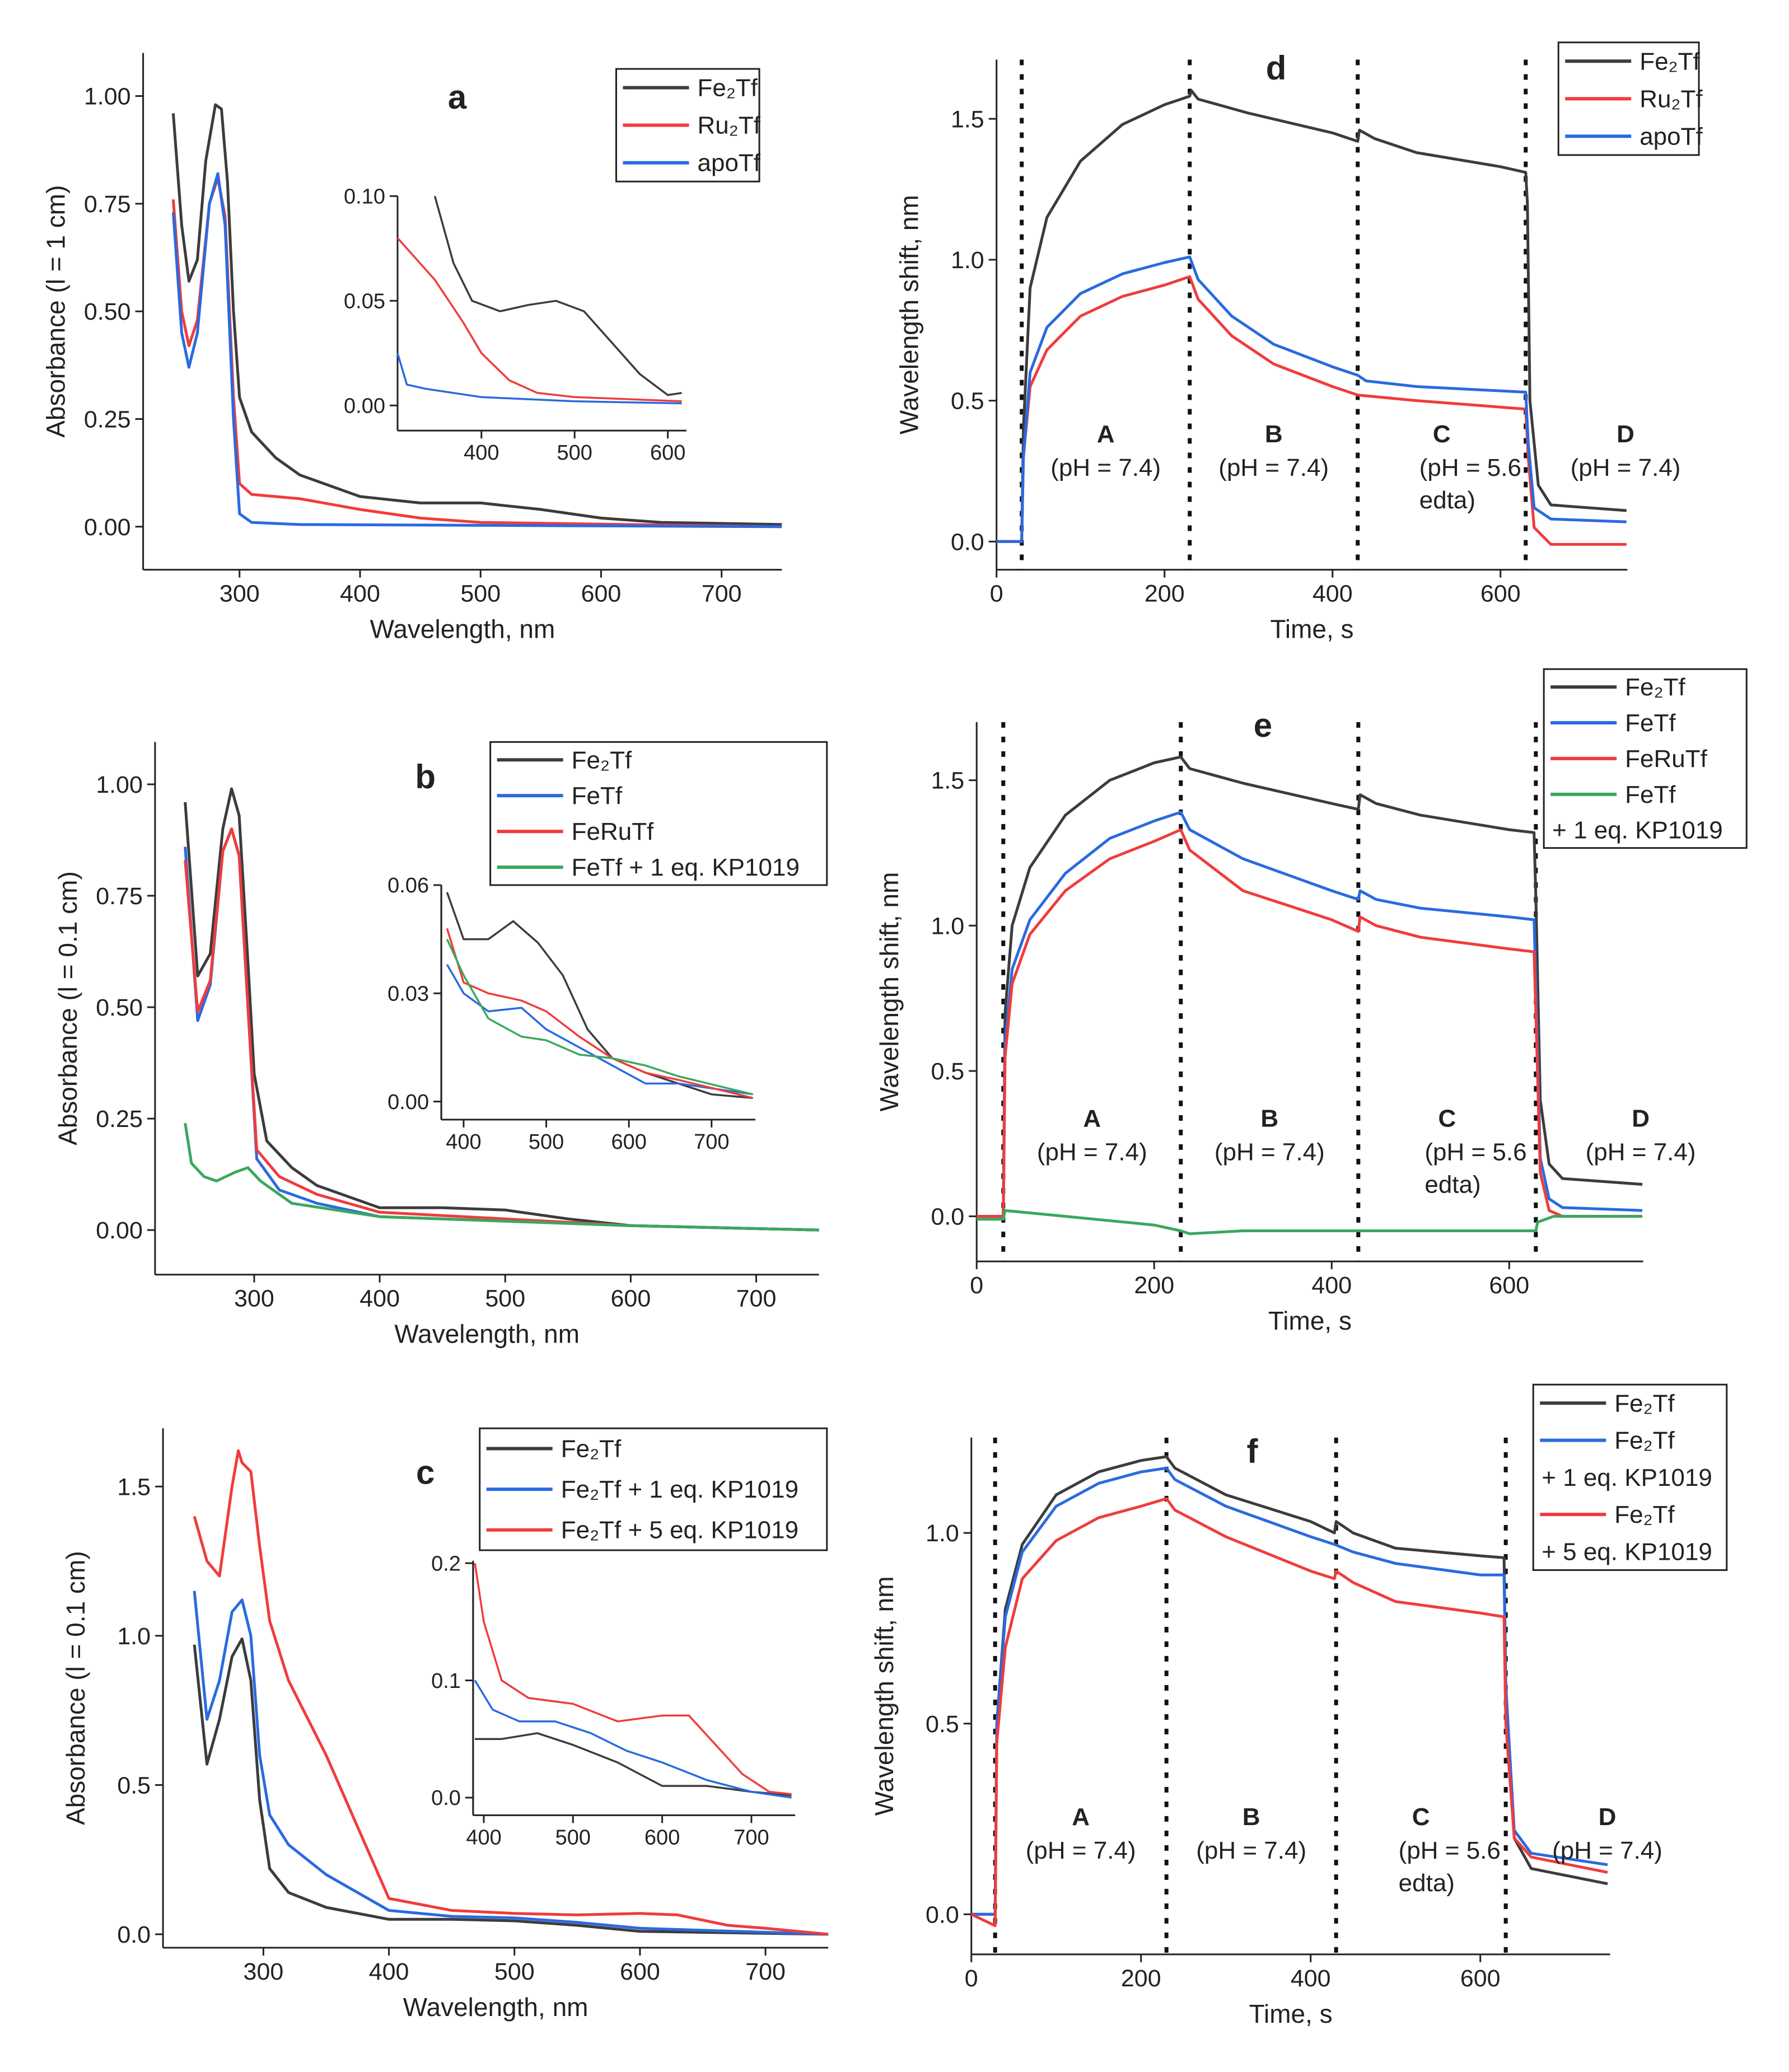  What do you see at coordinates (662, 1837) in the screenshot?
I see `inset-x-tick-label: 600` at bounding box center [662, 1837].